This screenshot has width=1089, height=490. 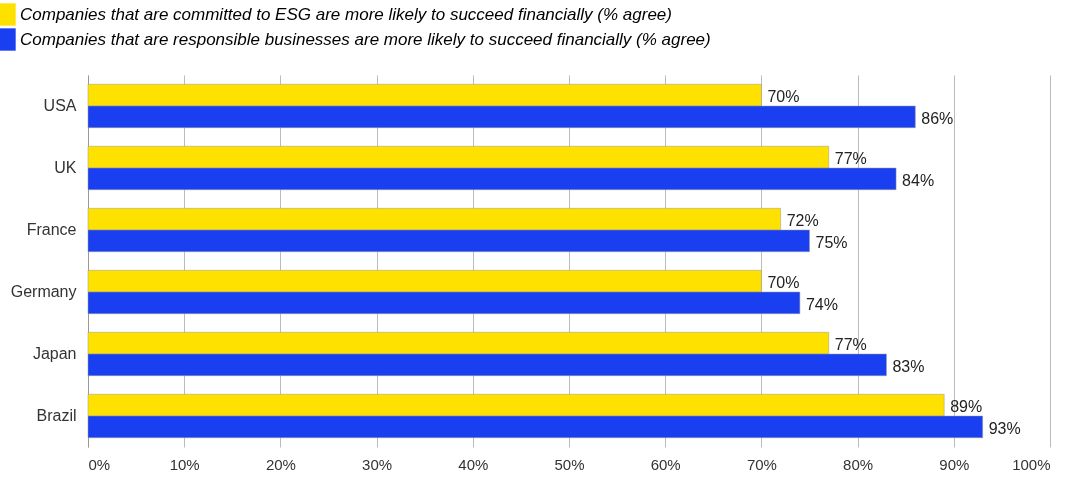 What do you see at coordinates (54, 353) in the screenshot?
I see `y-tick-label: Japan` at bounding box center [54, 353].